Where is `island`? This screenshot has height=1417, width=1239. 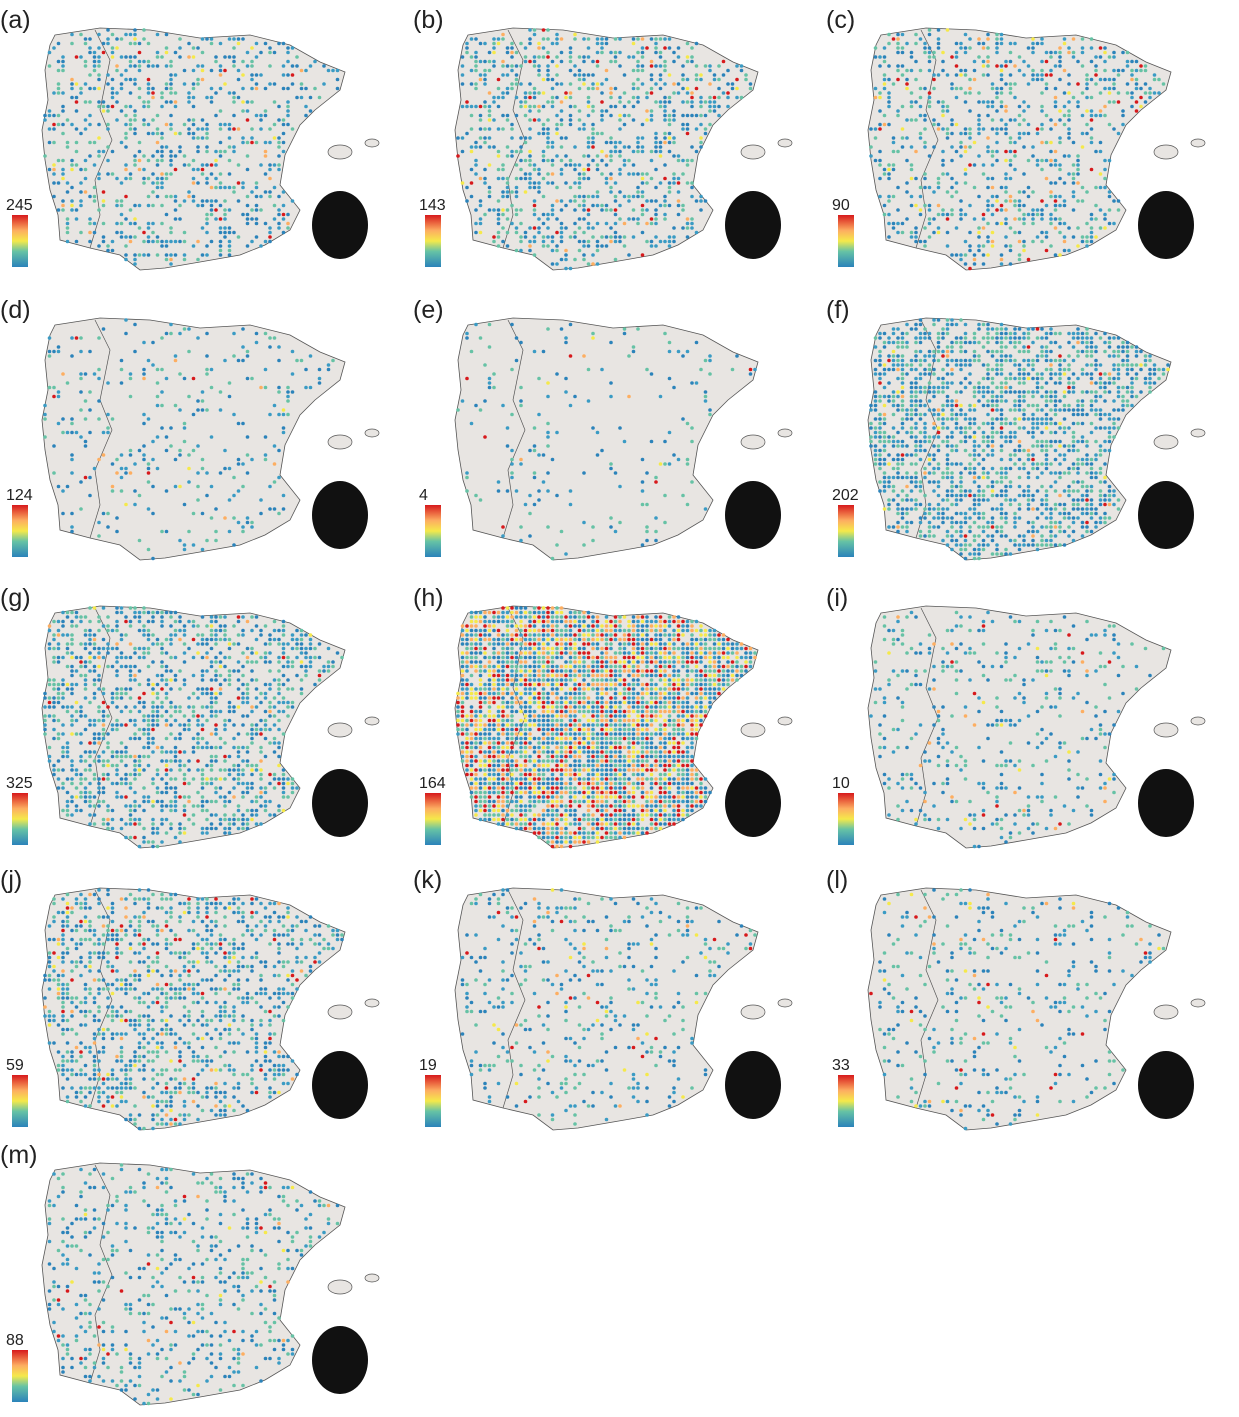
island is located at coordinates (753, 152).